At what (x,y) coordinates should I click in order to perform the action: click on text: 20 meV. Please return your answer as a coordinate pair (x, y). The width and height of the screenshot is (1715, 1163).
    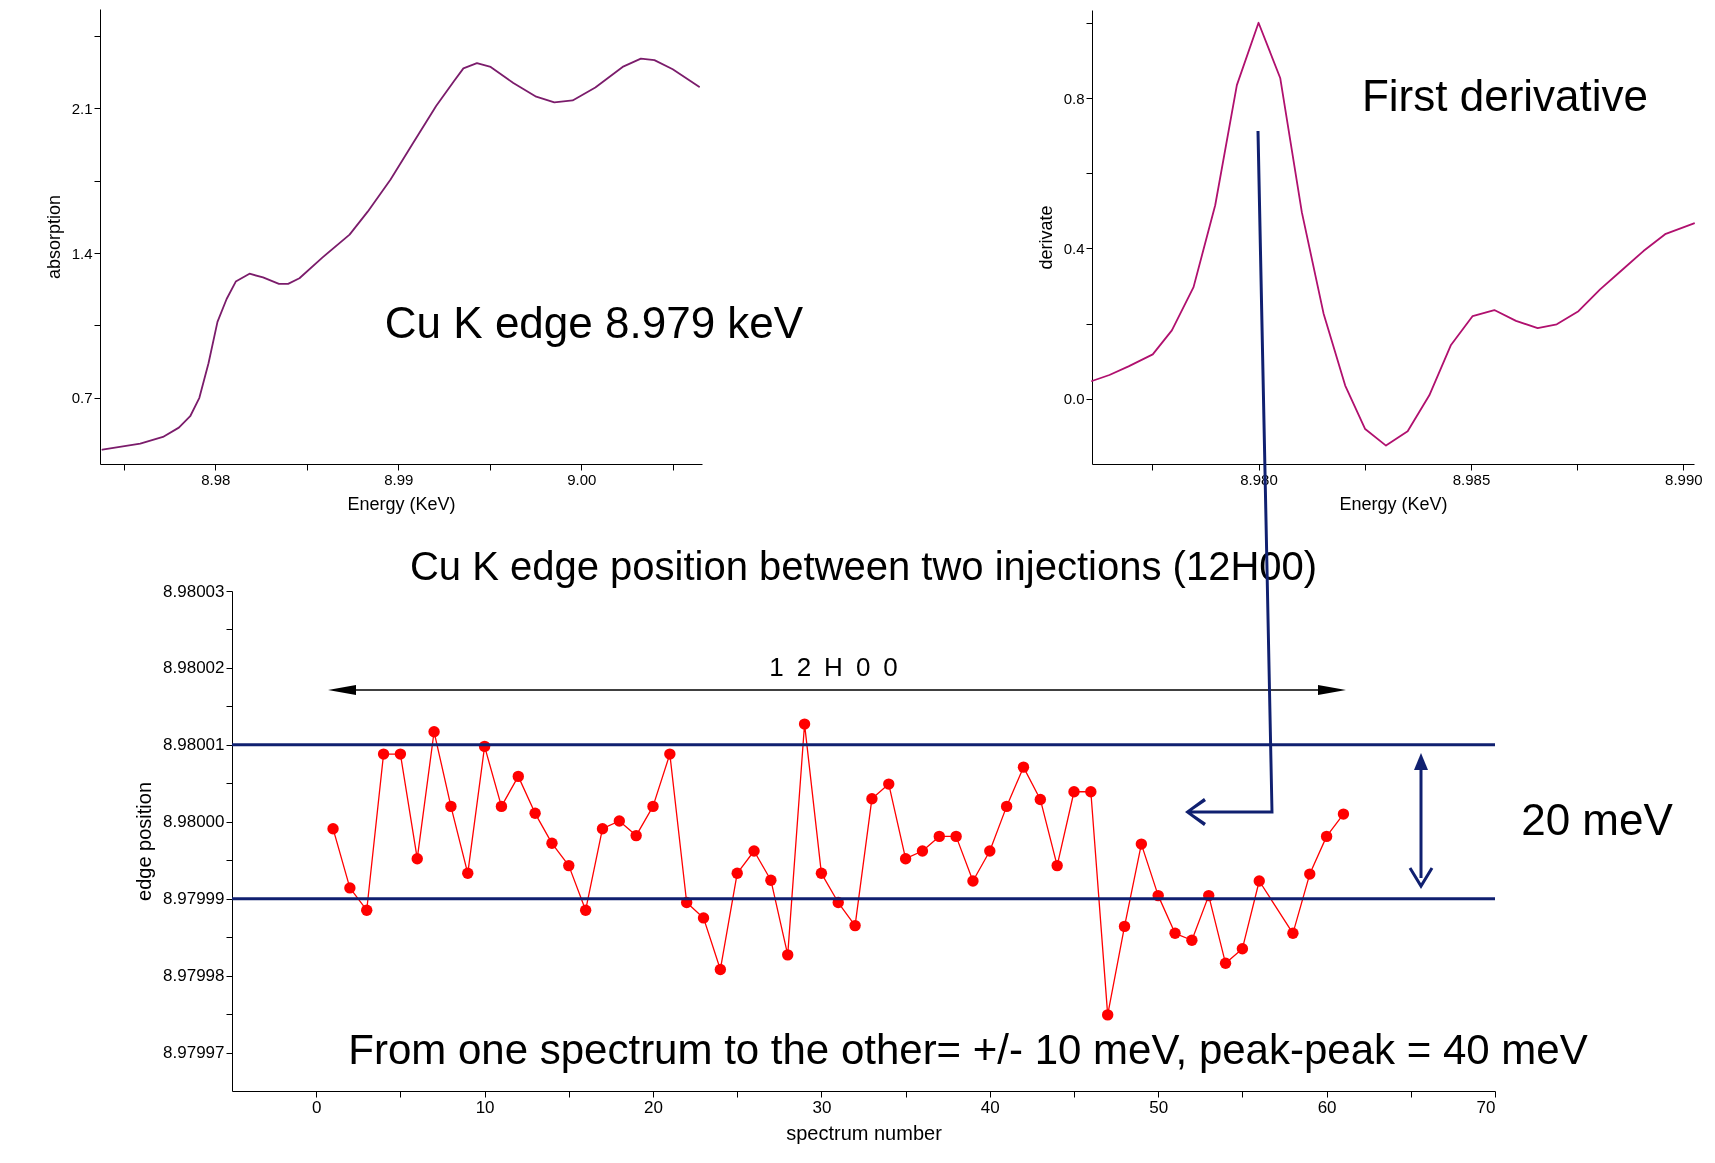
    Looking at the image, I should click on (1597, 820).